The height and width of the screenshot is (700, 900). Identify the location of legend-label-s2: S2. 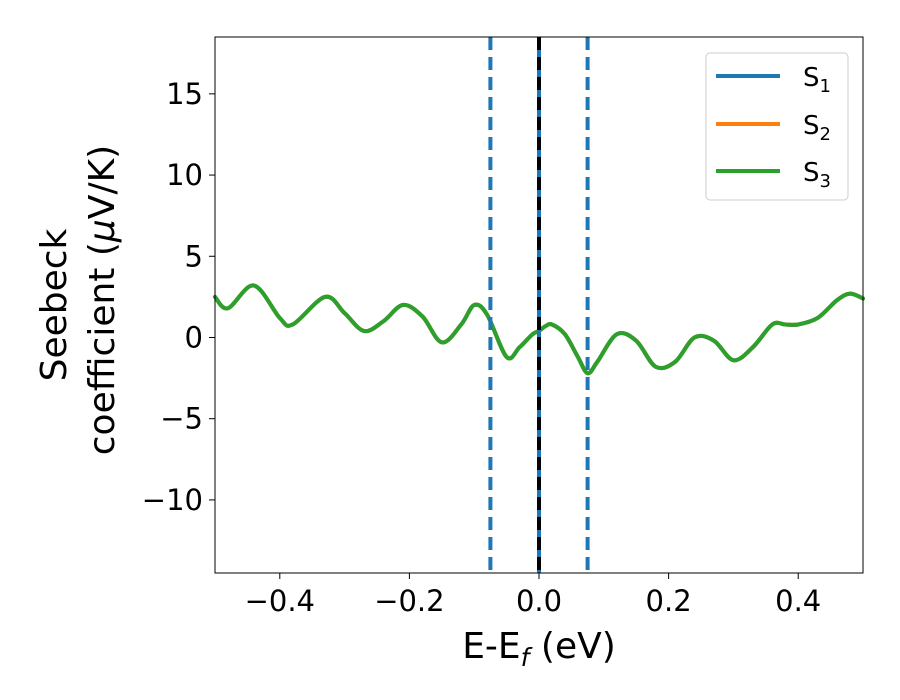
(817, 128).